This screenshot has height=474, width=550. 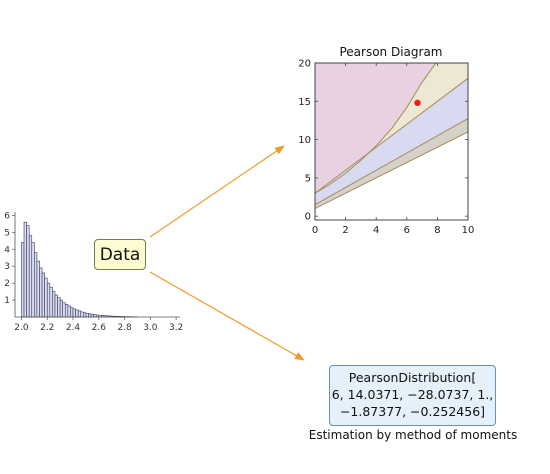 I want to click on pearson-x-tick-label: 2, so click(x=345, y=230).